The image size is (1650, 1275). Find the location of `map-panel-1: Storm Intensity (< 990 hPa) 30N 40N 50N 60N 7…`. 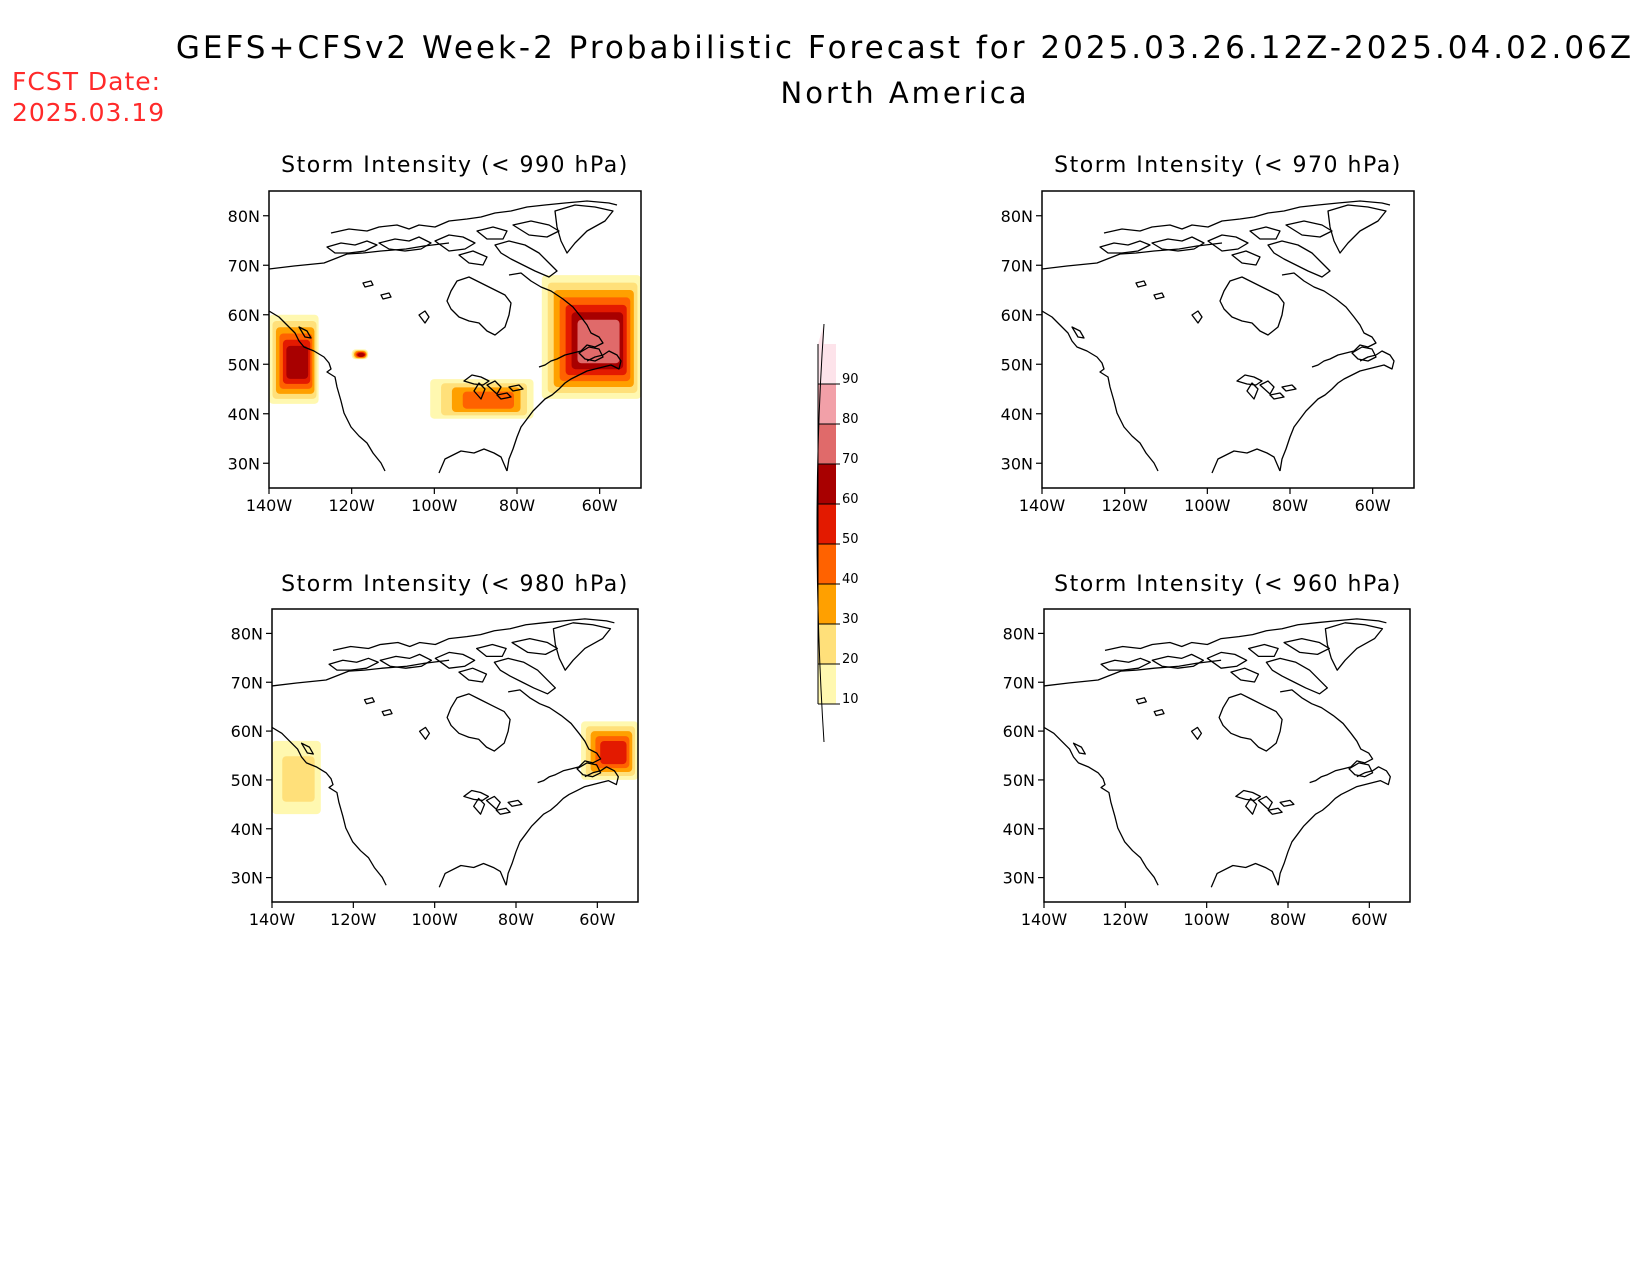

map-panel-1: Storm Intensity (< 990 hPa) 30N 40N 50N 60N 7… is located at coordinates (435, 334).